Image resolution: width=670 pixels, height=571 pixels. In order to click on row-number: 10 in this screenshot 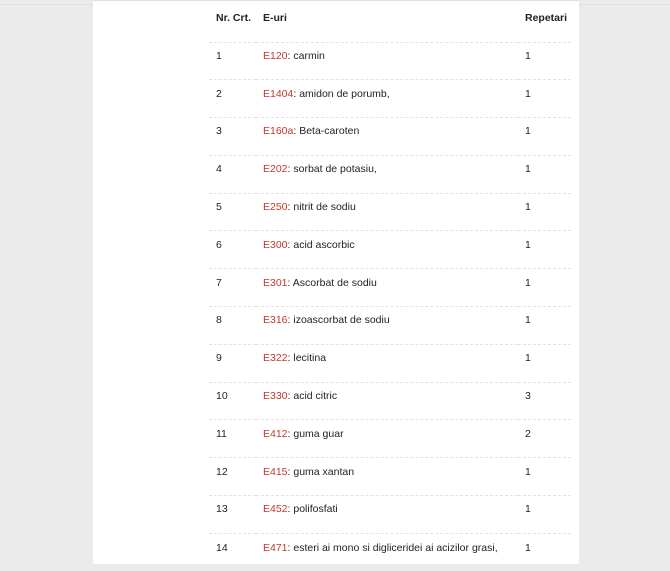, I will do `click(232, 400)`.